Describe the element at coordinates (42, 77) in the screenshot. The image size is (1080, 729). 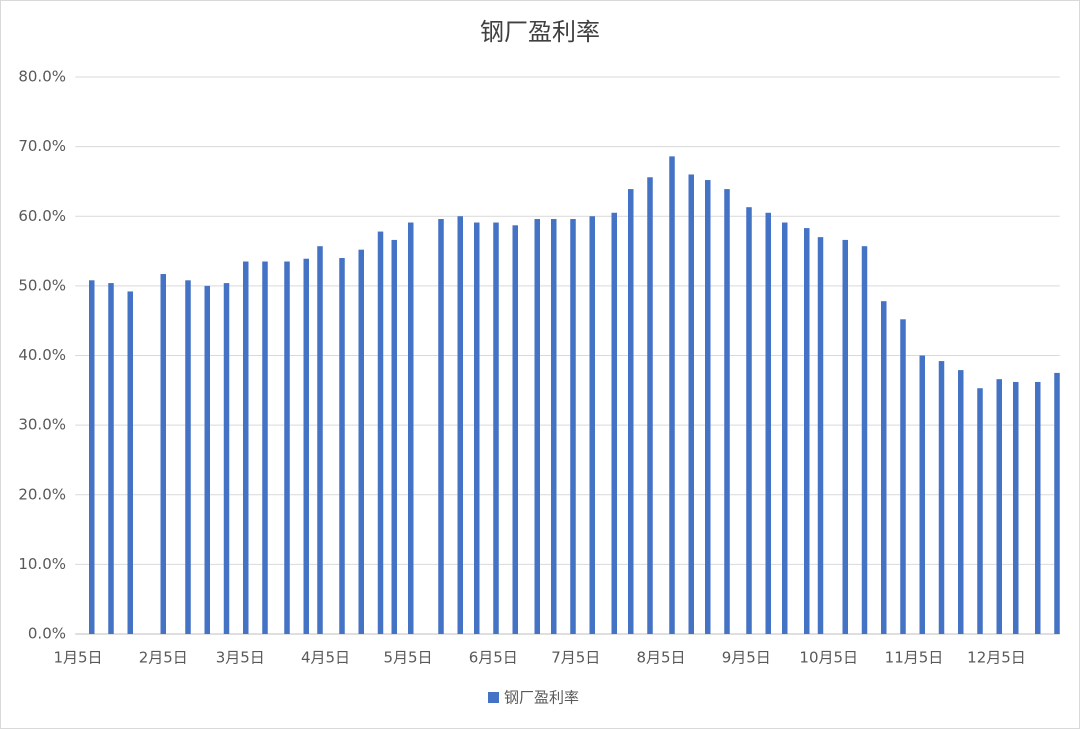
I see `y-tick-label: 80.0%` at that location.